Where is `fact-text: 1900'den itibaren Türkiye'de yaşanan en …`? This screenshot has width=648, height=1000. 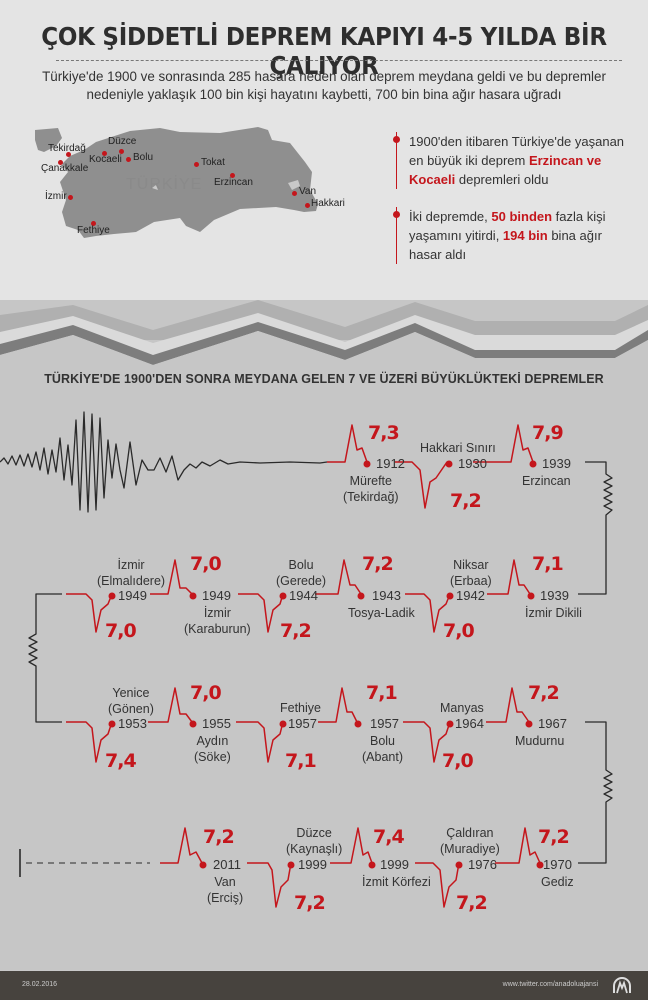
fact-text: 1900'den itibaren Türkiye'de yaşanan en … is located at coordinates (517, 151).